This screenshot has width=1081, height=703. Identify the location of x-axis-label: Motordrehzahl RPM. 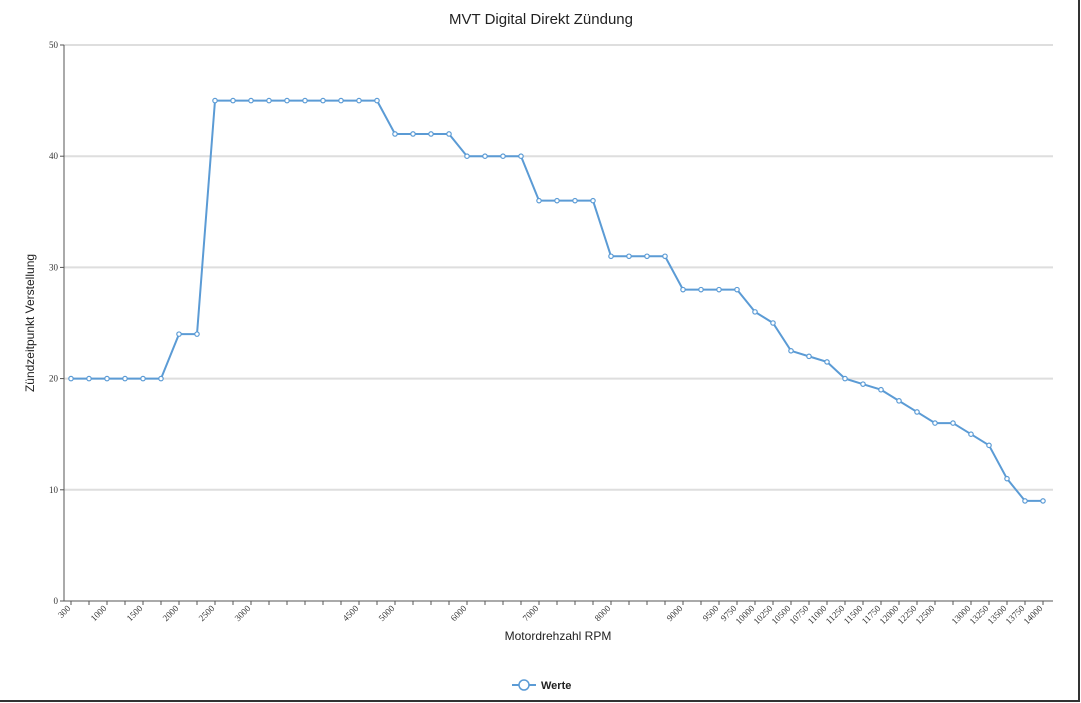
(558, 636).